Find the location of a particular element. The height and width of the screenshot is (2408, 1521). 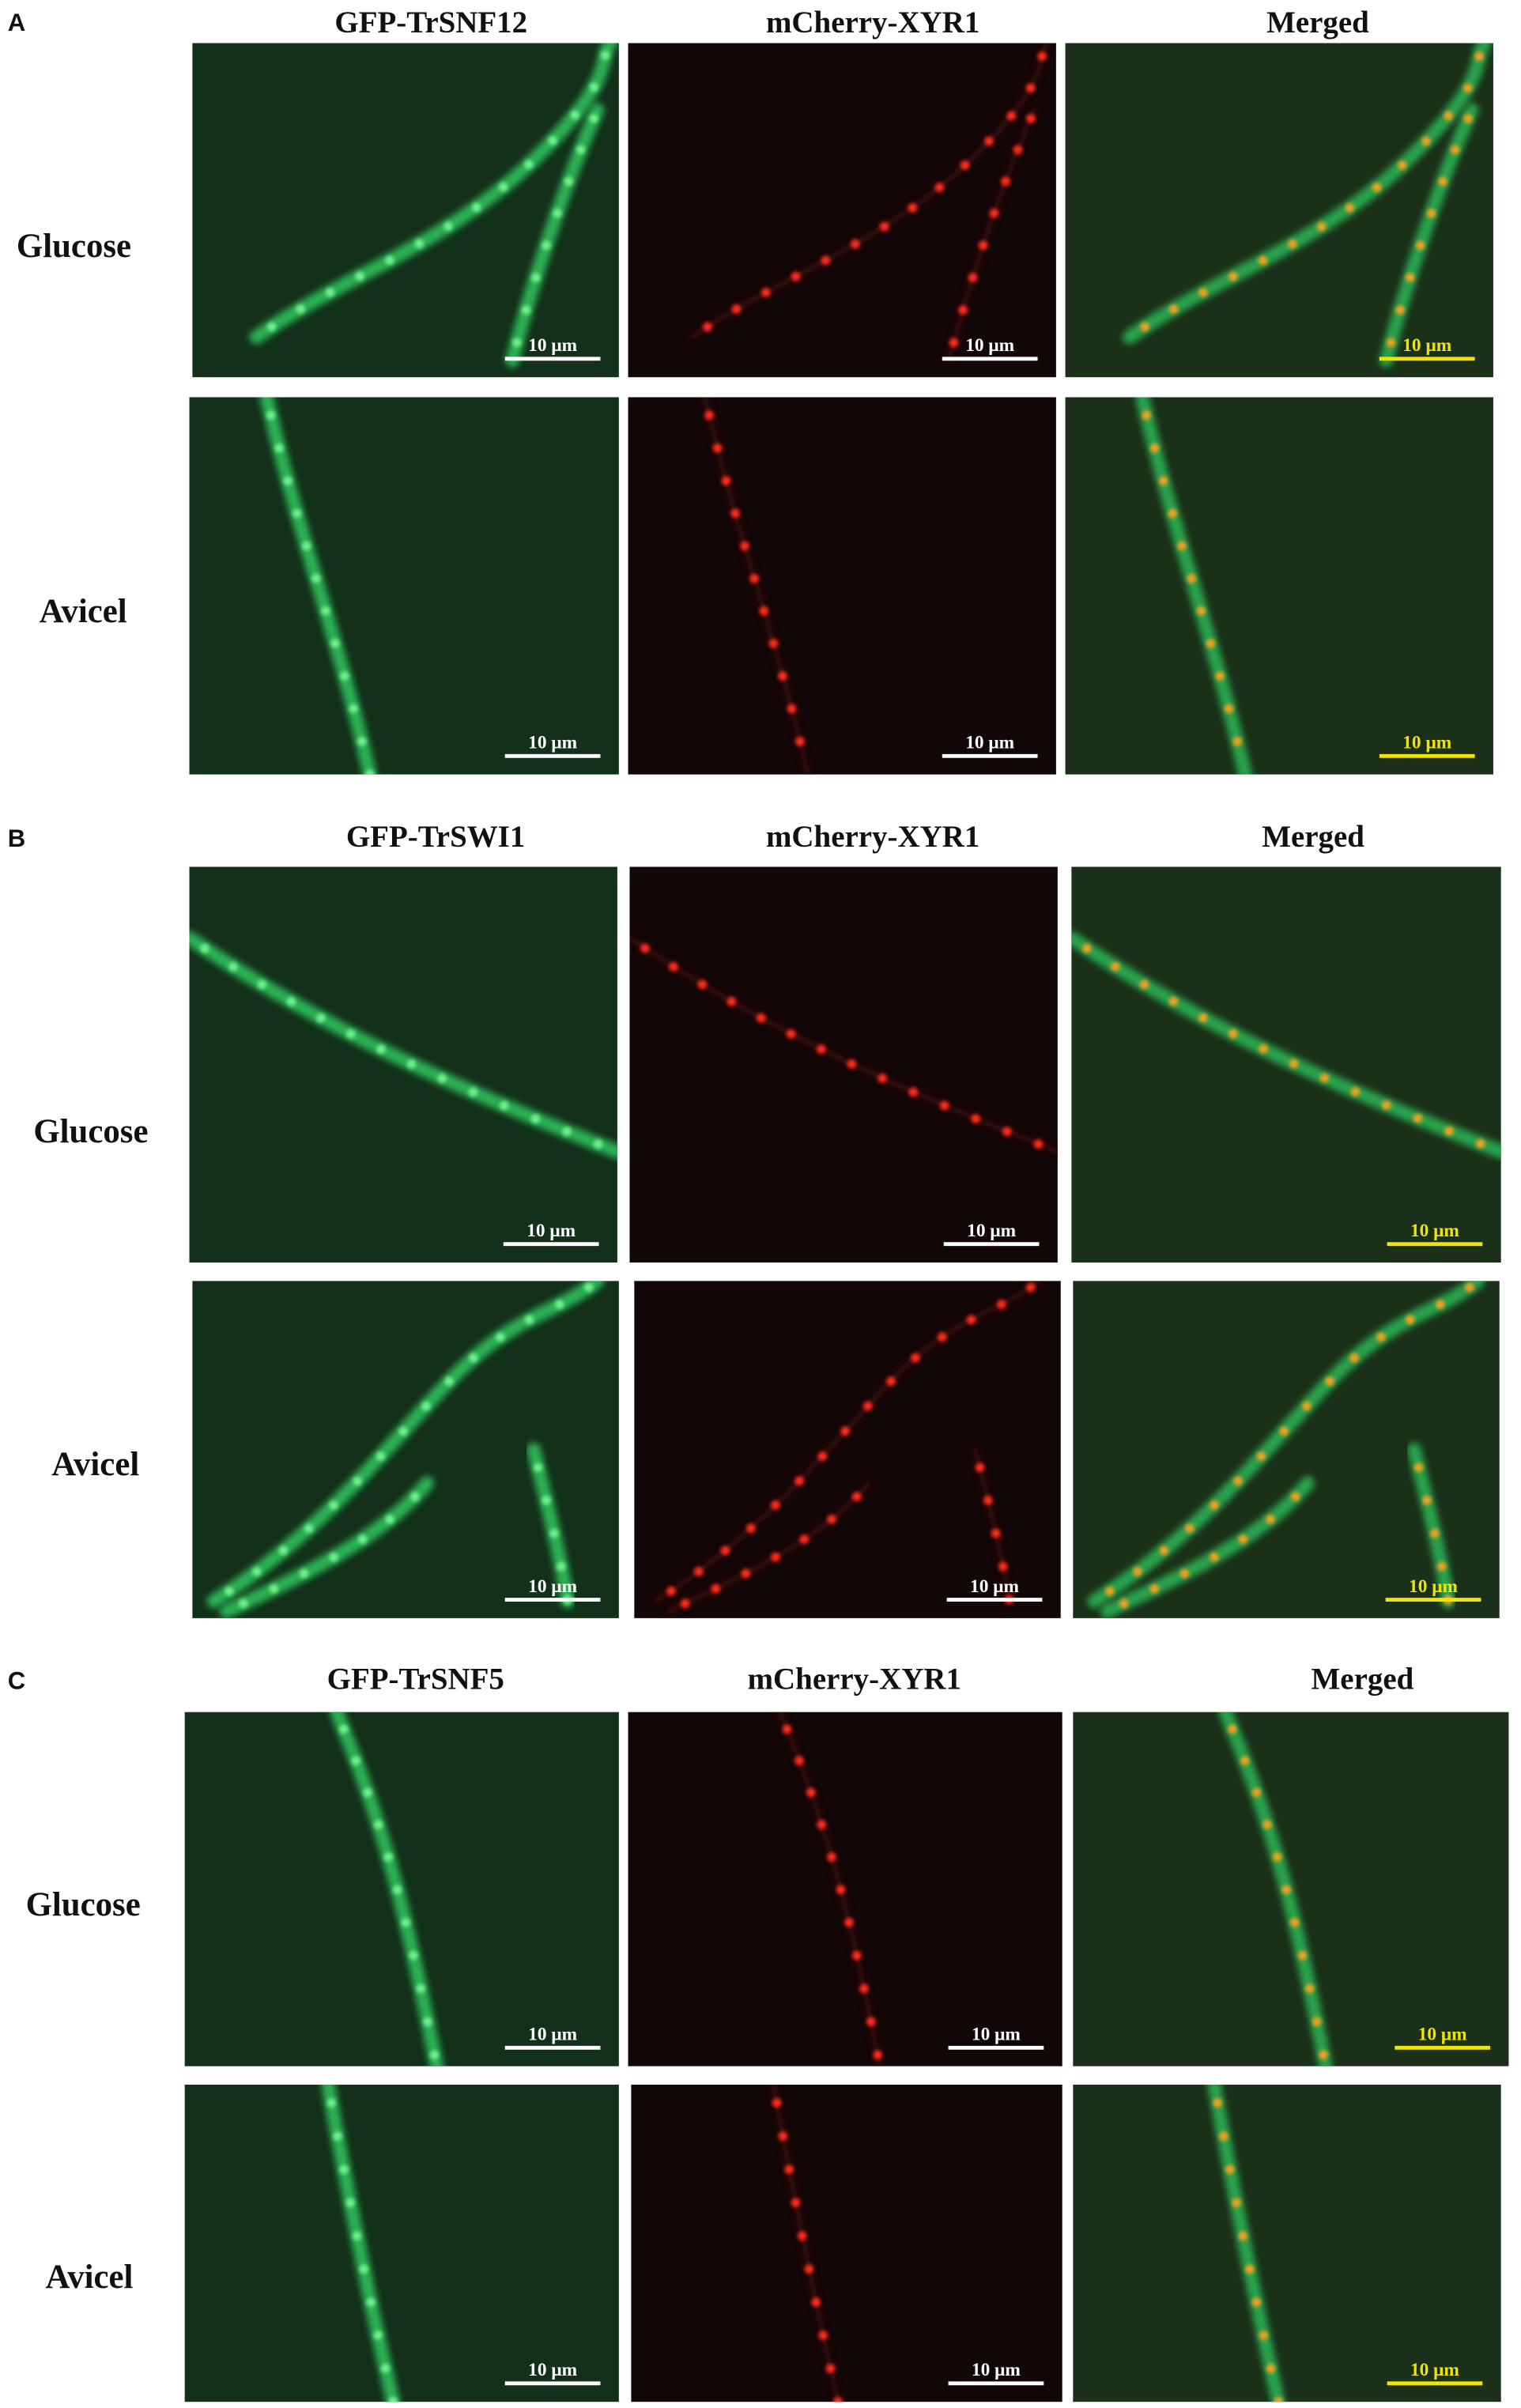

column-header: mCherry-XYR1 is located at coordinates (872, 23).